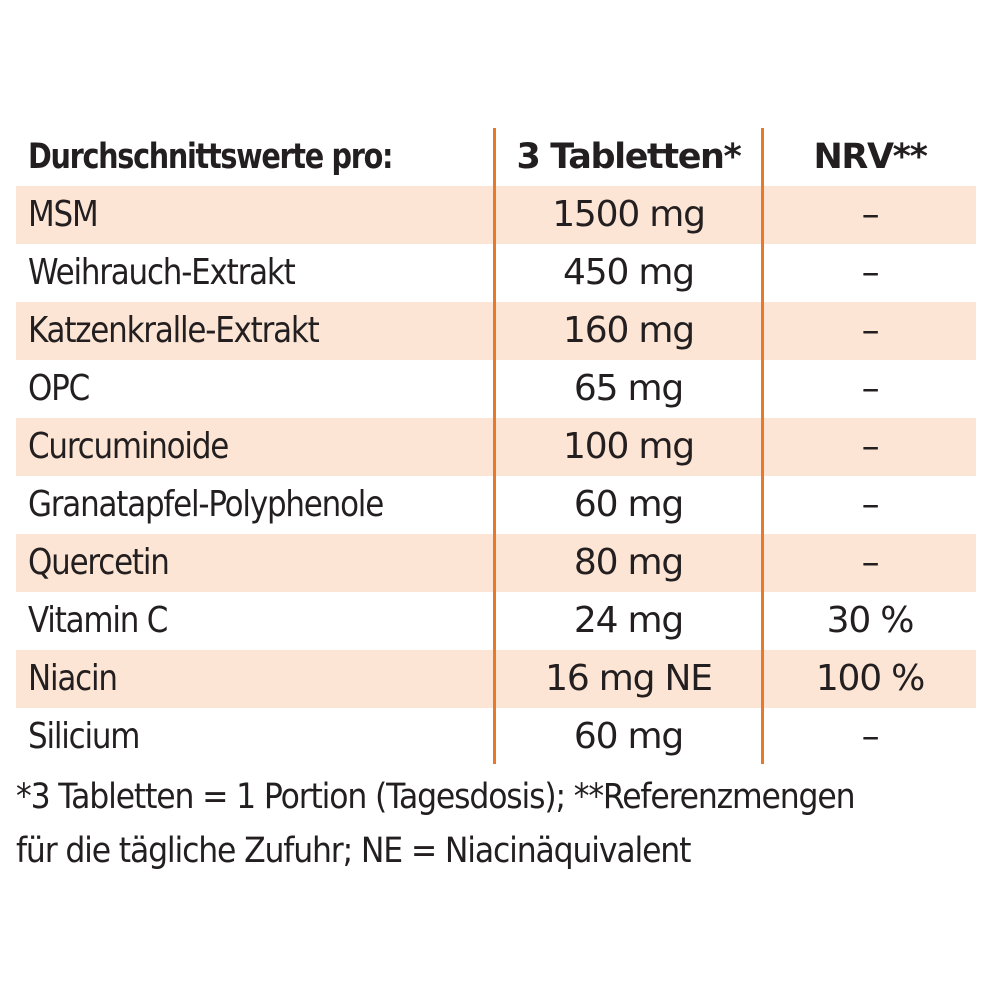 Image resolution: width=1000 pixels, height=1000 pixels. I want to click on header-nrv: NRV**, so click(870, 157).